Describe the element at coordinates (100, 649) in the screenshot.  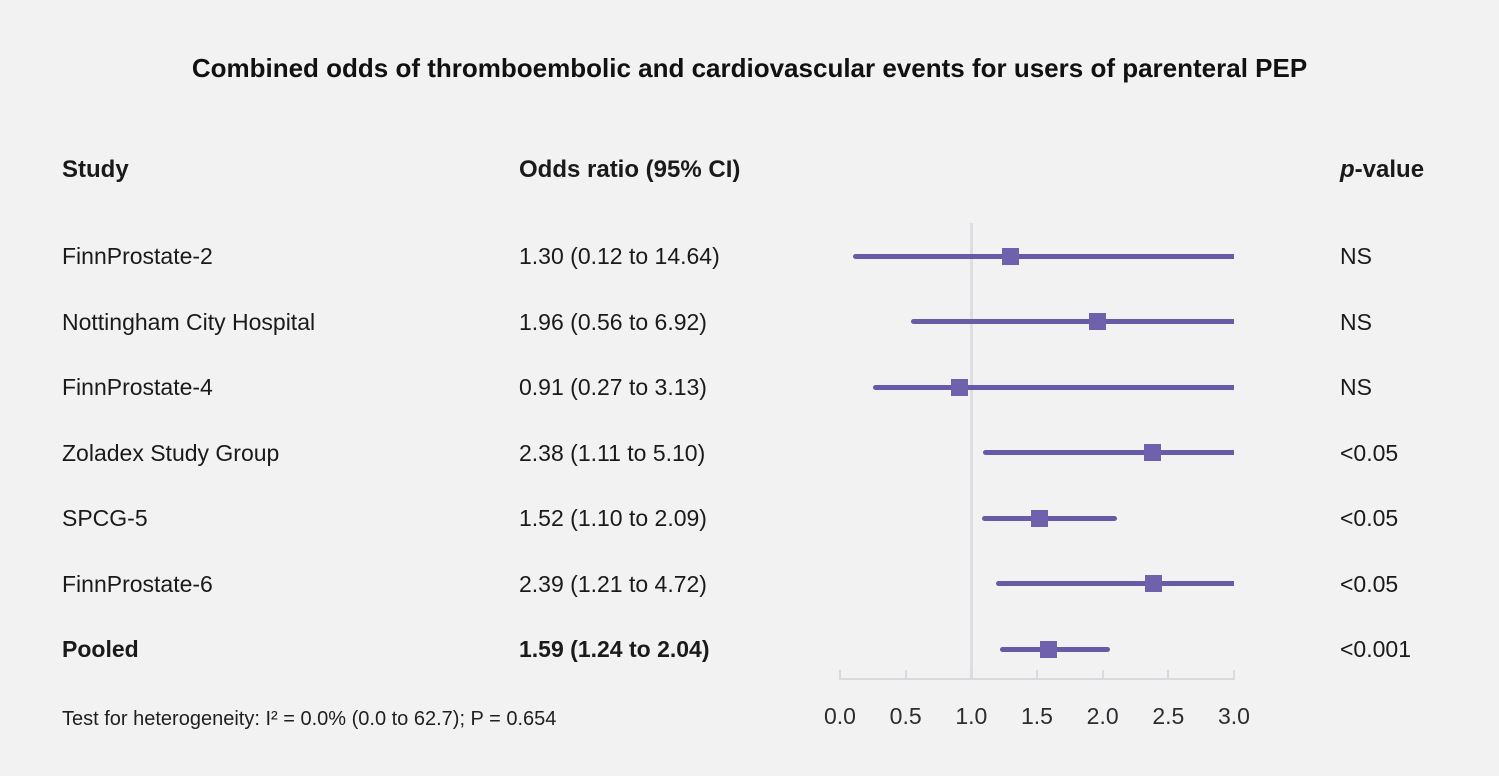
I see `study-name: Pooled` at that location.